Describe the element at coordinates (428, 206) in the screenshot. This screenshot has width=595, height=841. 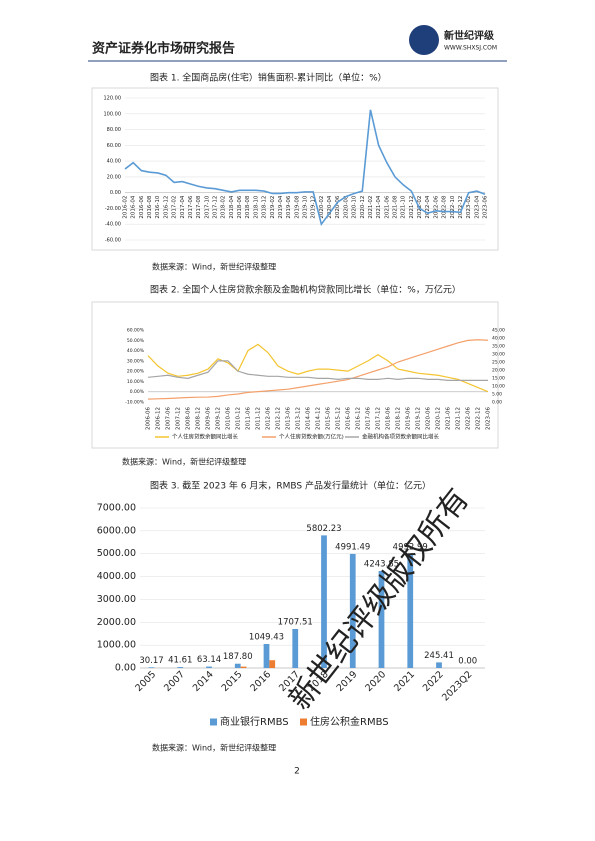
I see `x-tick-label: 2022-04` at that location.